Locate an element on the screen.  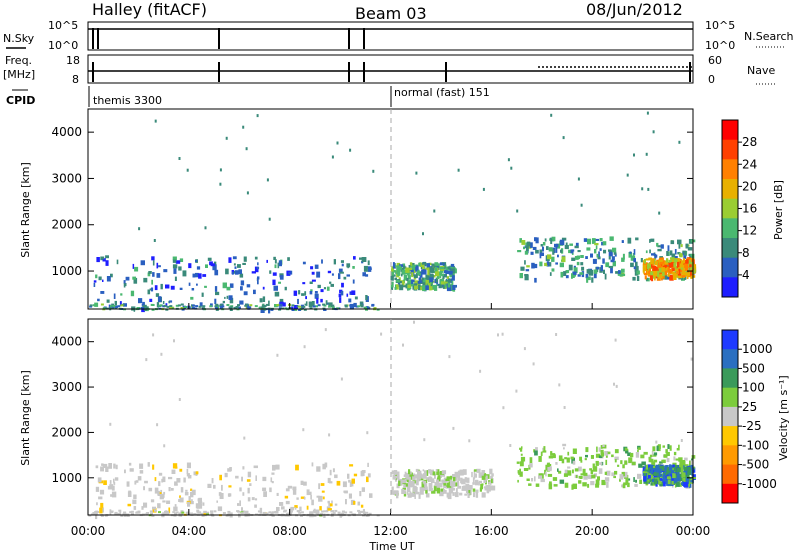
cpid-segment-1: themis 3300 is located at coordinates (127, 100).